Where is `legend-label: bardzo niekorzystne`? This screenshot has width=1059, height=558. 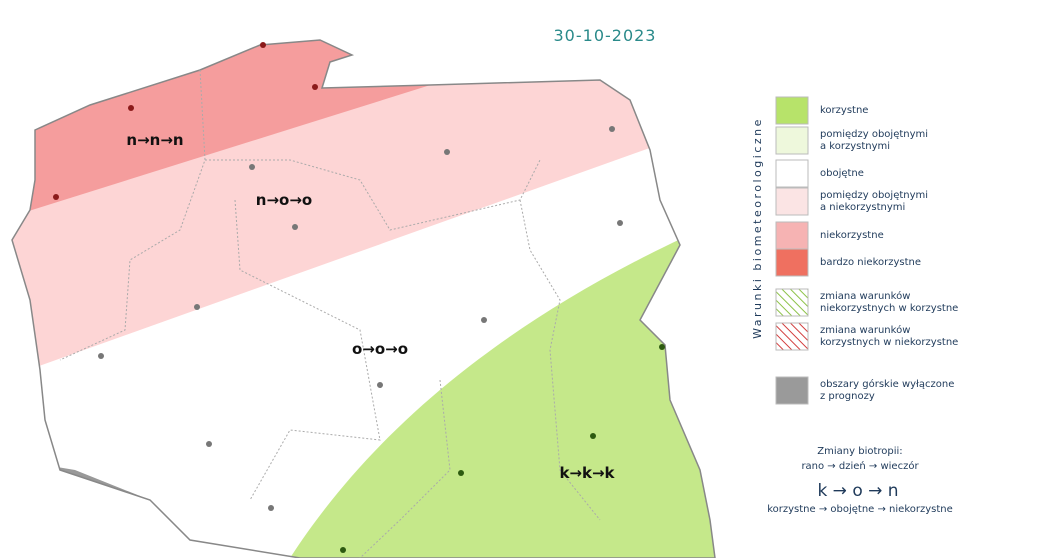 legend-label: bardzo niekorzystne is located at coordinates (870, 262).